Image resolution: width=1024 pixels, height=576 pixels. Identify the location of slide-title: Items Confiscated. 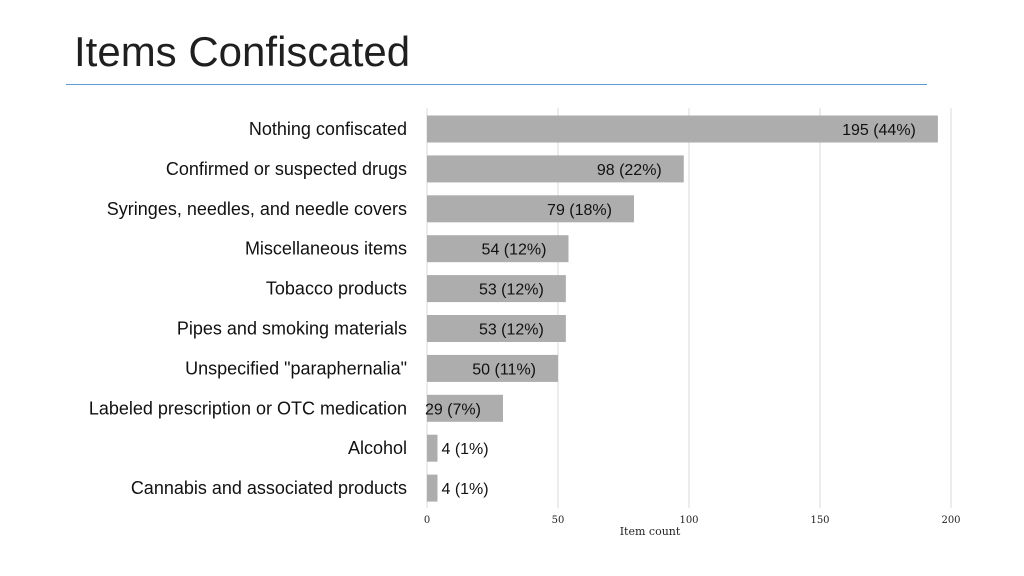
(242, 51).